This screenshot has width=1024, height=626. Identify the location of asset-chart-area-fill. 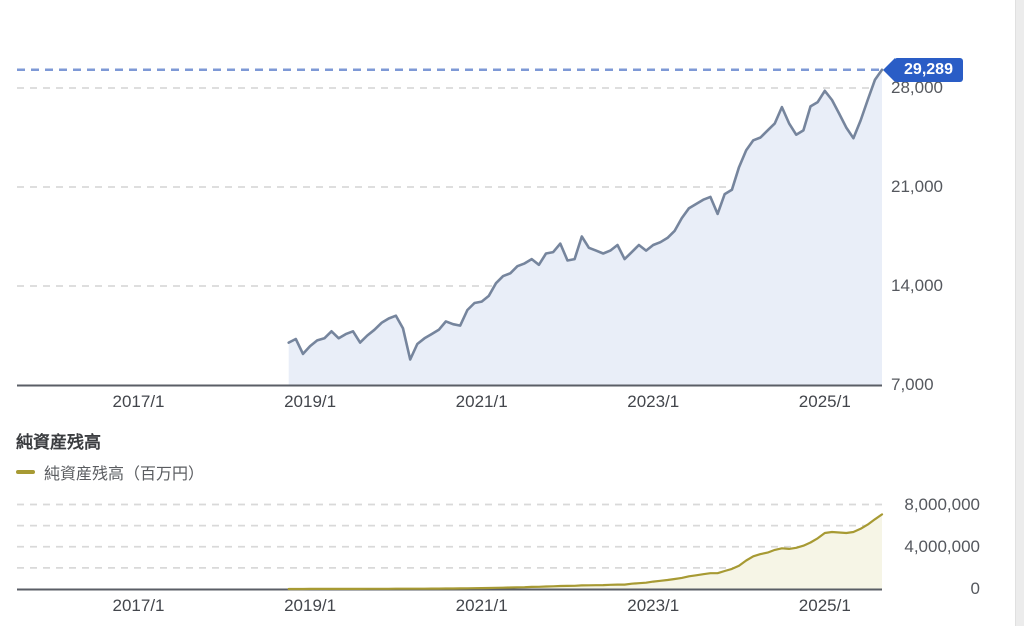
(585, 551).